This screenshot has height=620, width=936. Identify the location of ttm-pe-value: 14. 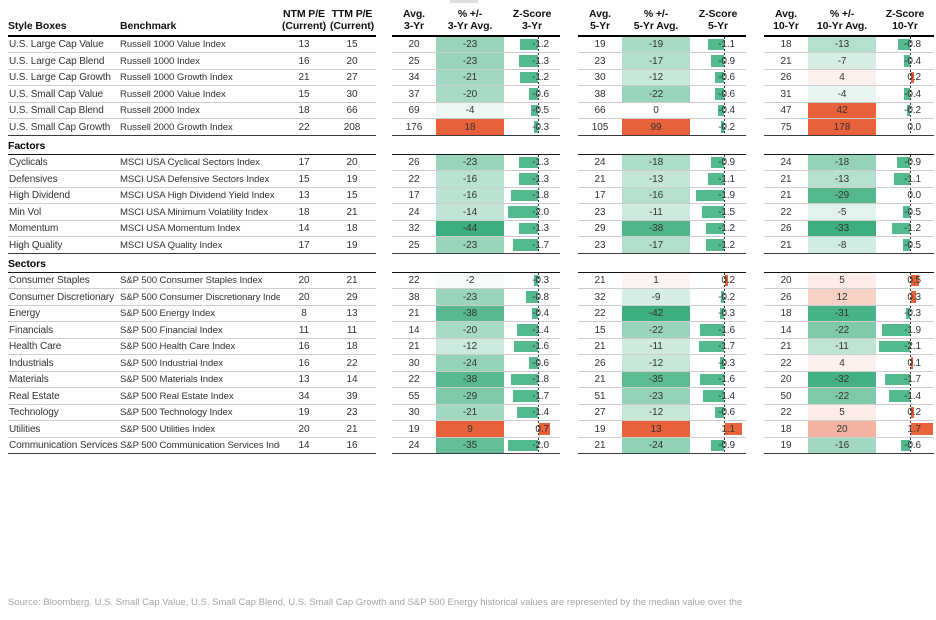
(352, 380).